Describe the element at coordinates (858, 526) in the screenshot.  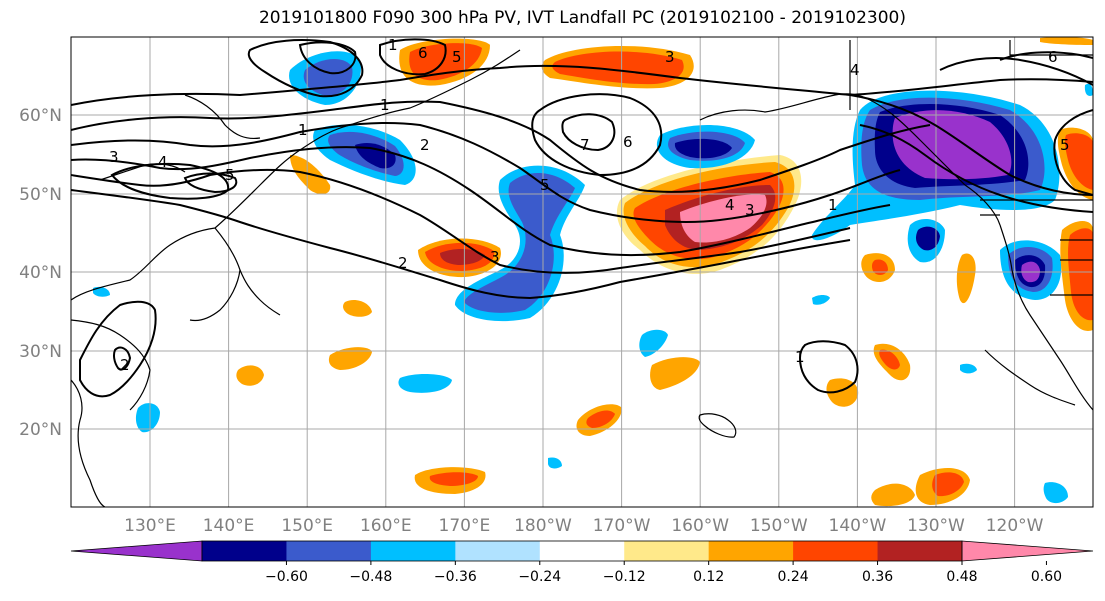
I see `lon-tick-label: 140°W` at that location.